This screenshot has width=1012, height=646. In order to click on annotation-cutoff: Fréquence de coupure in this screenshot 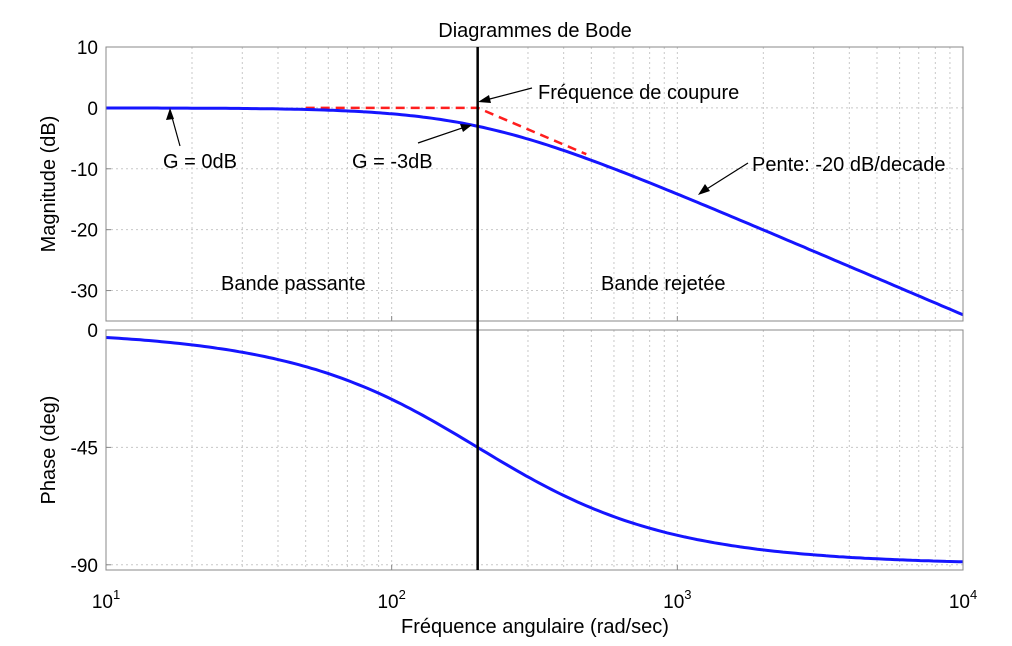, I will do `click(638, 93)`.